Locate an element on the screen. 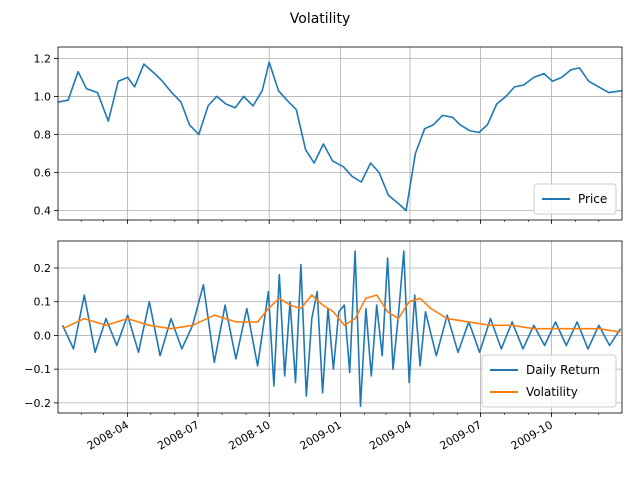  series-line-volatility is located at coordinates (341, 313).